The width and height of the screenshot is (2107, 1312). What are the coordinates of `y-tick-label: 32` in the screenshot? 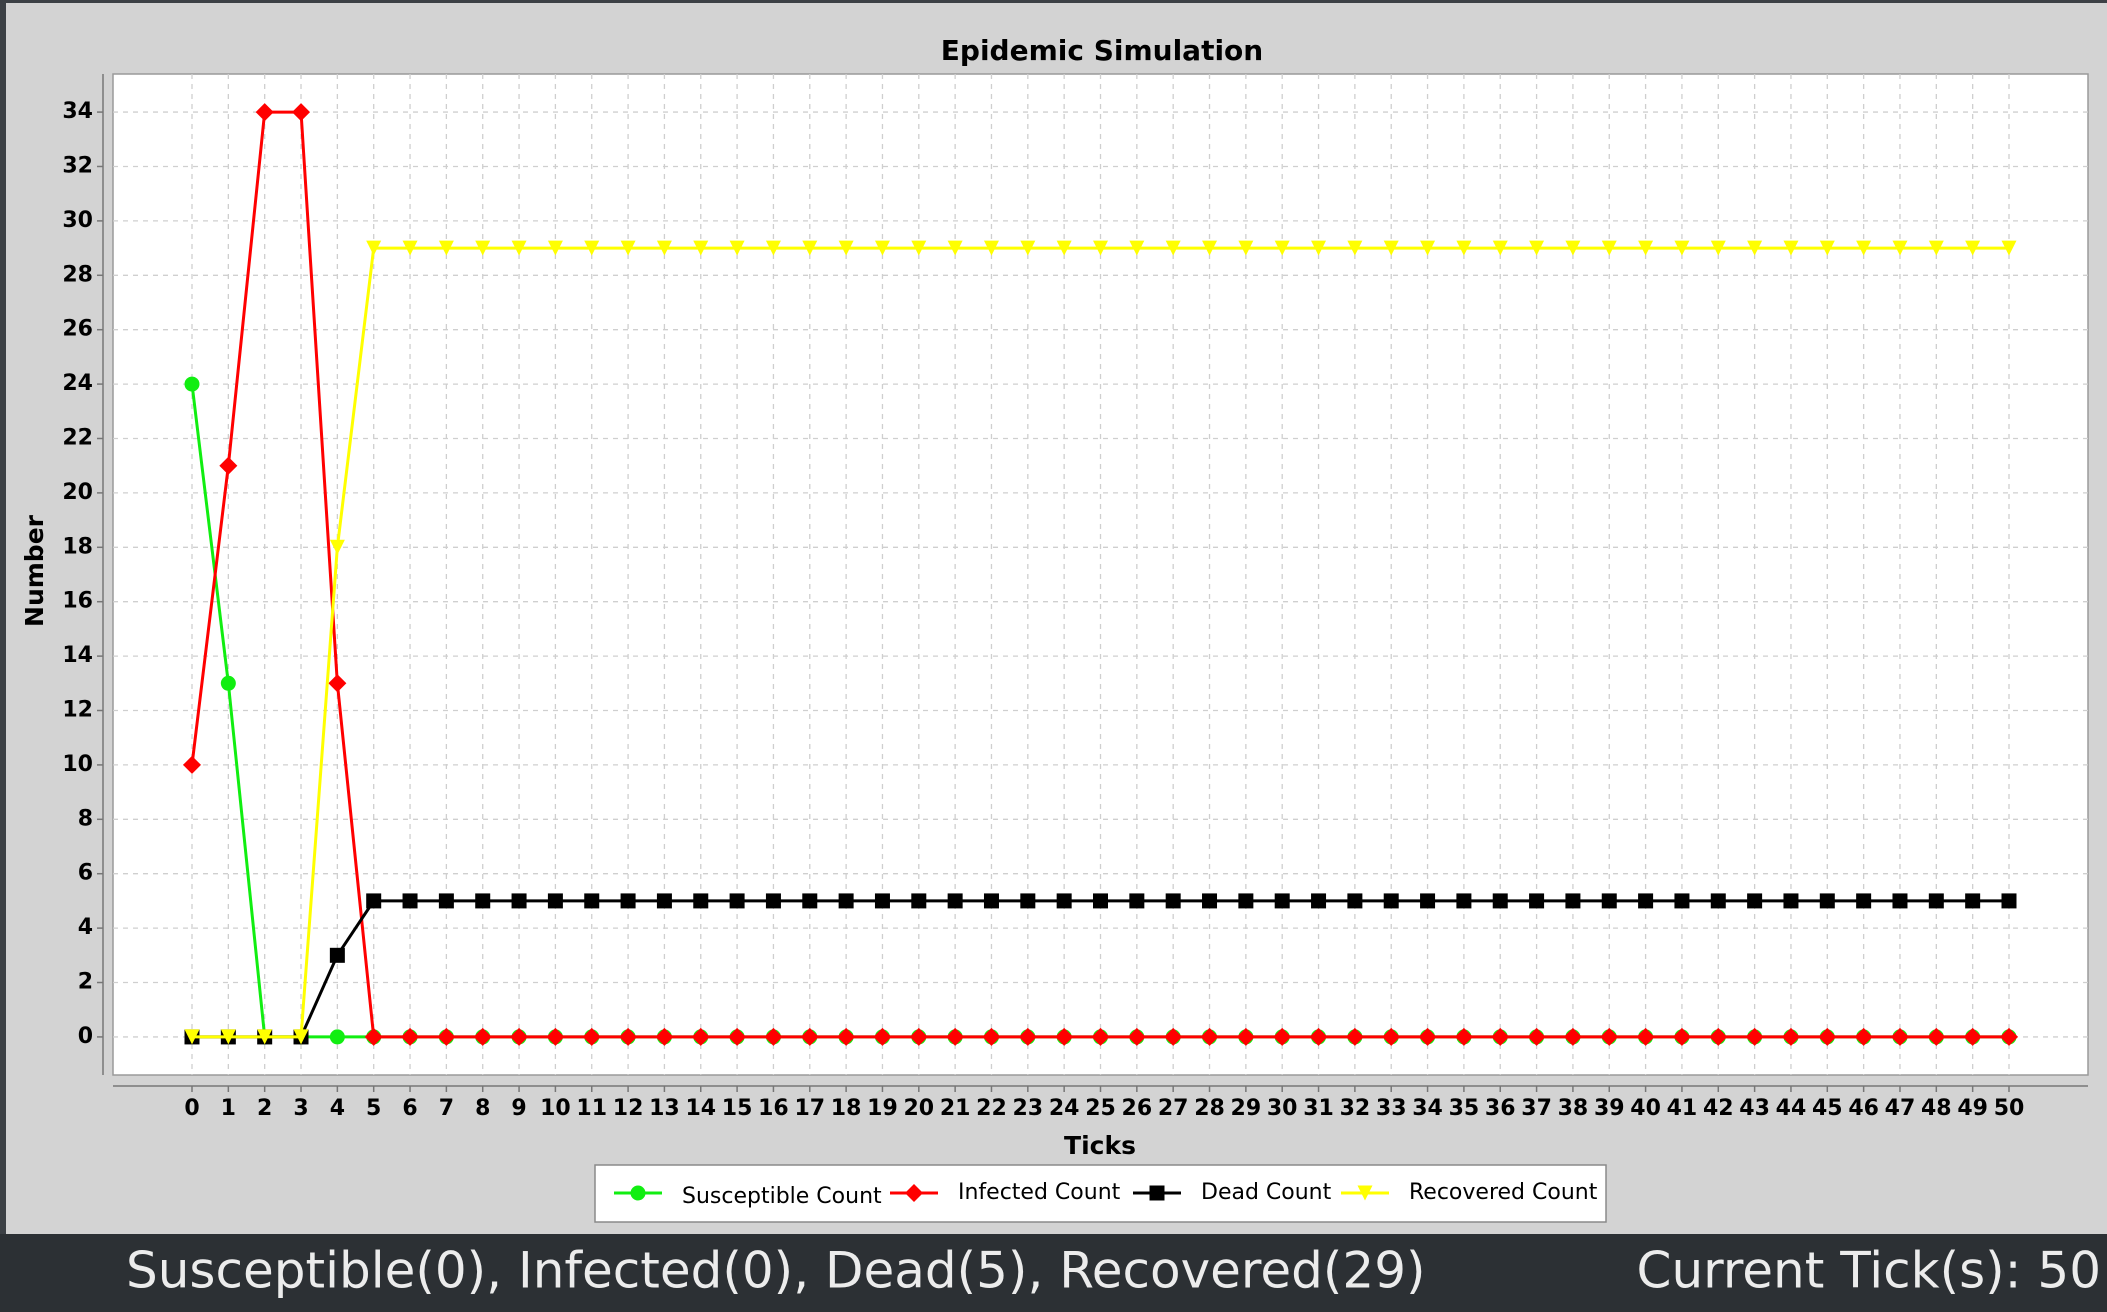 It's located at (77, 165).